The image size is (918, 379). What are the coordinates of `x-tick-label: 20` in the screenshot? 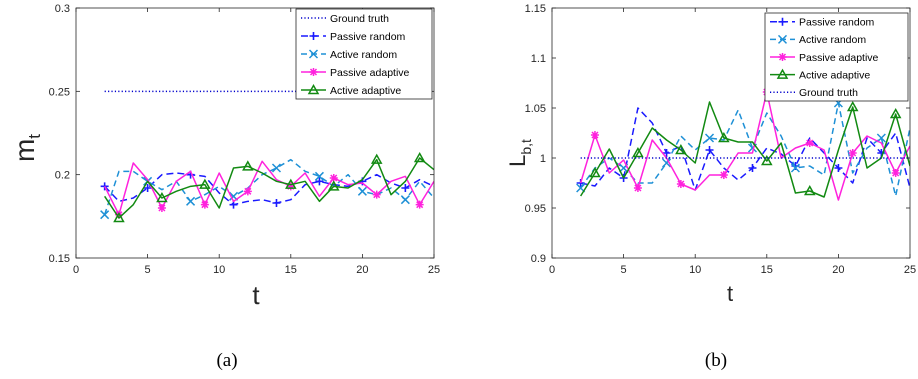 It's located at (362, 270).